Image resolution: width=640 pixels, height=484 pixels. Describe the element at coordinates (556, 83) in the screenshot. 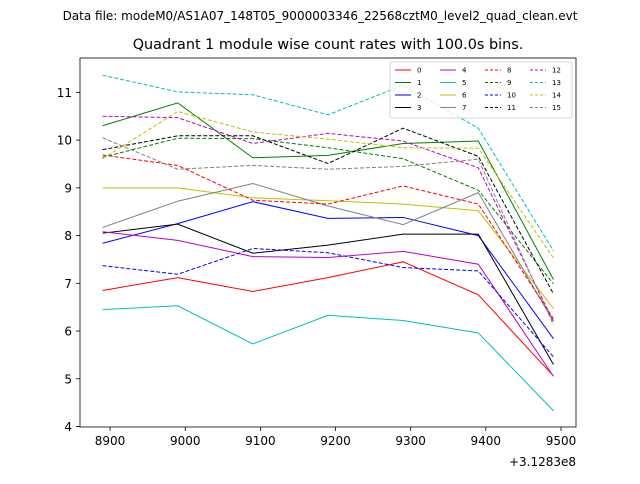

I see `legend-label: 13` at that location.